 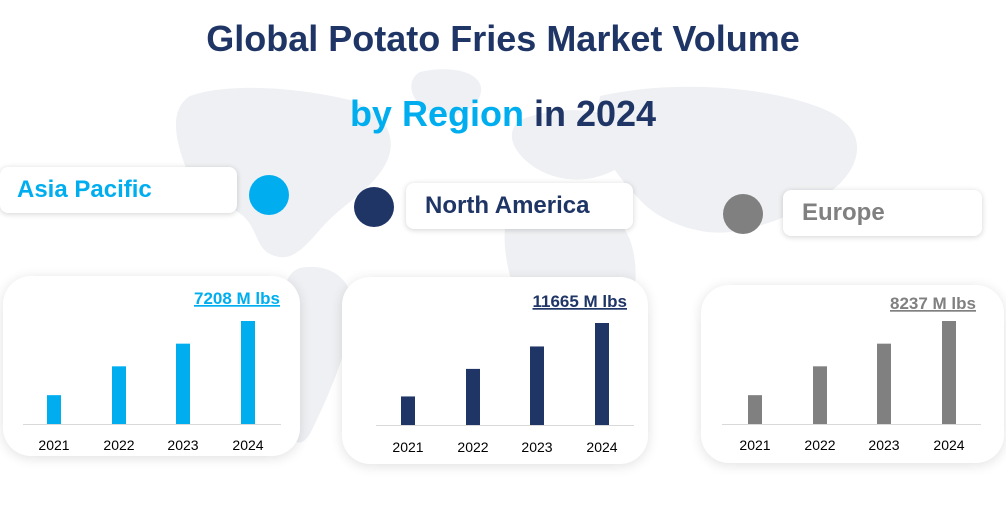 What do you see at coordinates (472, 447) in the screenshot?
I see `north-america-tick-label: 2022` at bounding box center [472, 447].